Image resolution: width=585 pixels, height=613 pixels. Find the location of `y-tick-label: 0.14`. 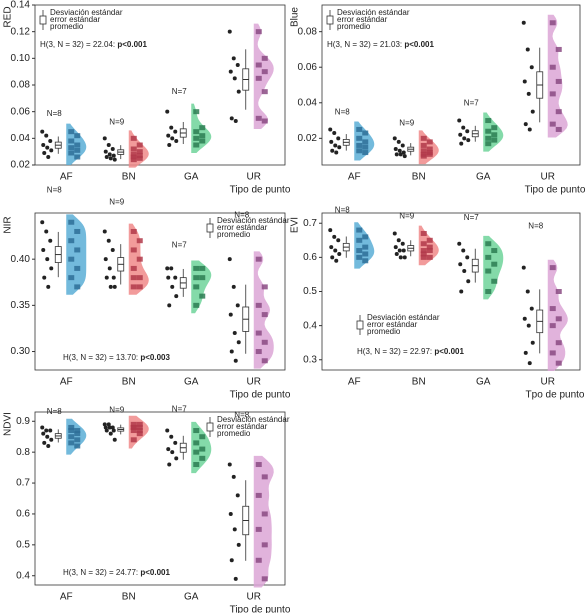

y-tick-label: 0.14 is located at coordinates (21, 5).